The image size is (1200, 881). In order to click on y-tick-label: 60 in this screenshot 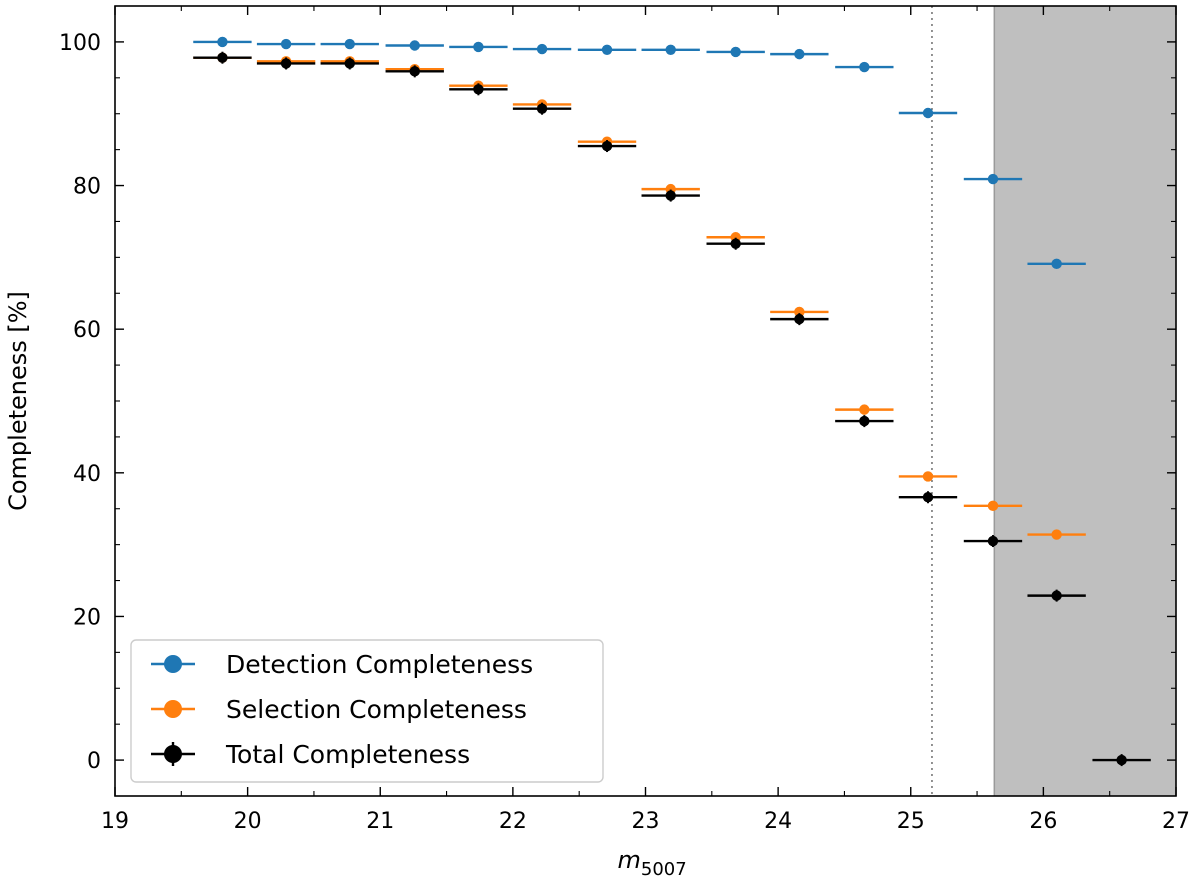, I will do `click(87, 330)`.